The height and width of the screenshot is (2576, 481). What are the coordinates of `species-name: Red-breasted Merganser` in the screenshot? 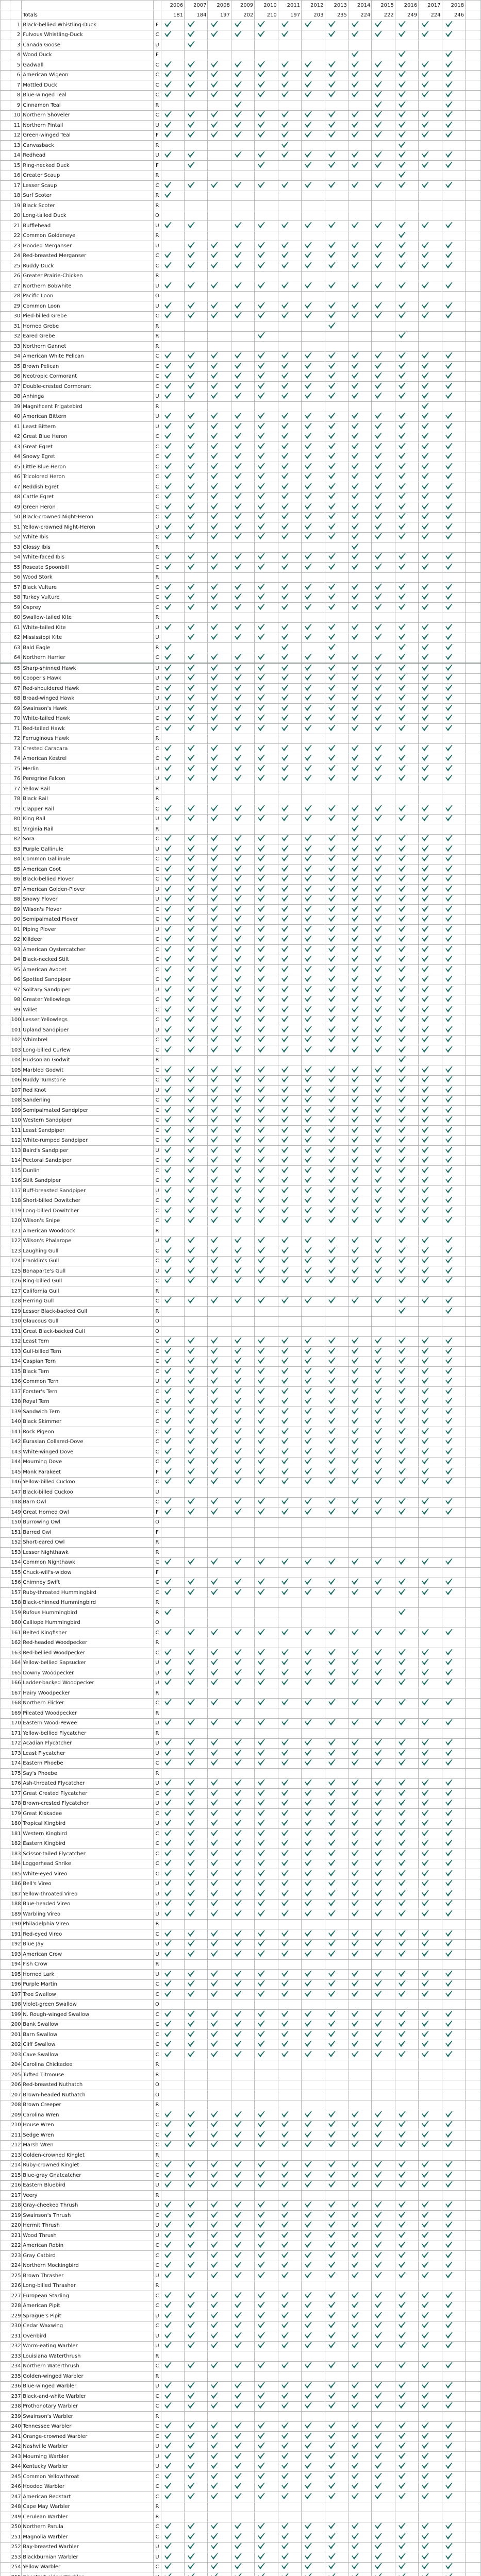 It's located at (87, 255).